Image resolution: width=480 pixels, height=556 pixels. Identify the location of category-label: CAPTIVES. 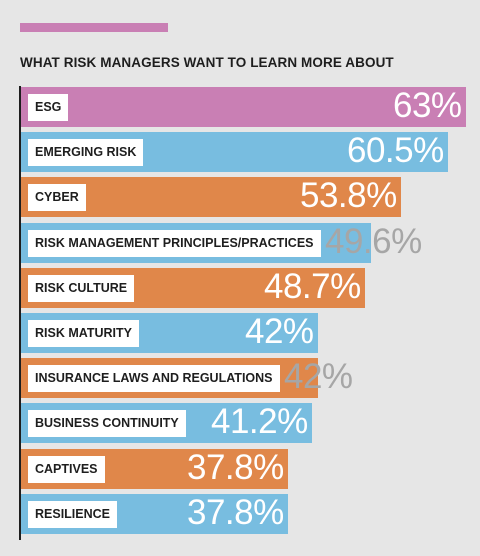
(66, 469).